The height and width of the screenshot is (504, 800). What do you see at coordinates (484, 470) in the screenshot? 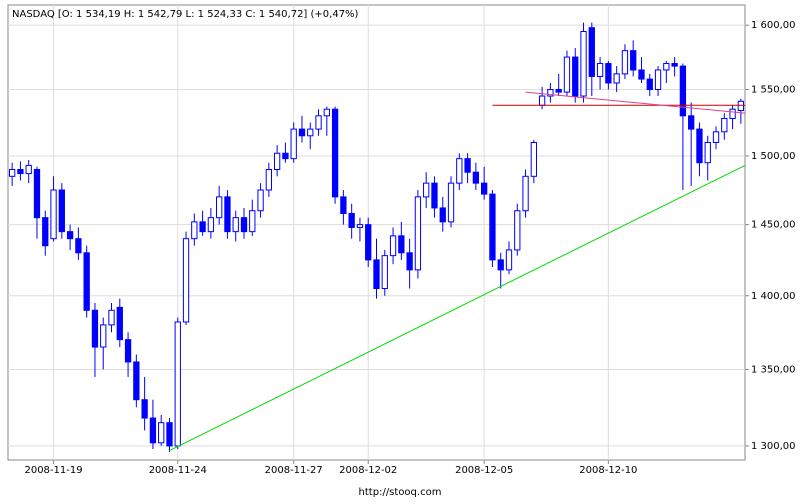
I see `x-tick-label: 2008-12-05` at bounding box center [484, 470].